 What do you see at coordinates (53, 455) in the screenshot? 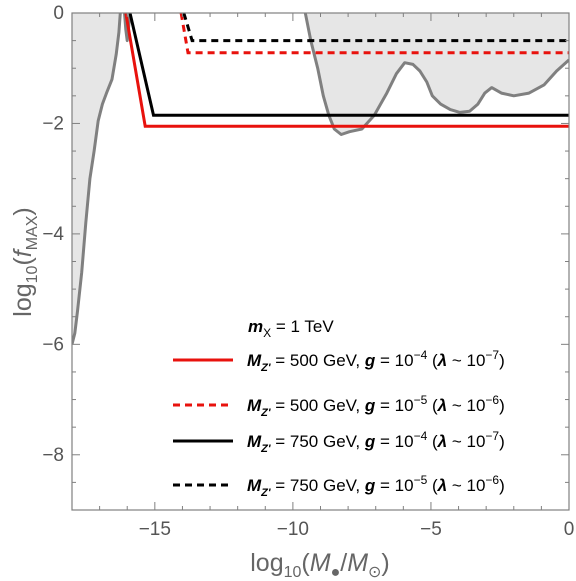
I see `y-tick-label: −8` at bounding box center [53, 455].